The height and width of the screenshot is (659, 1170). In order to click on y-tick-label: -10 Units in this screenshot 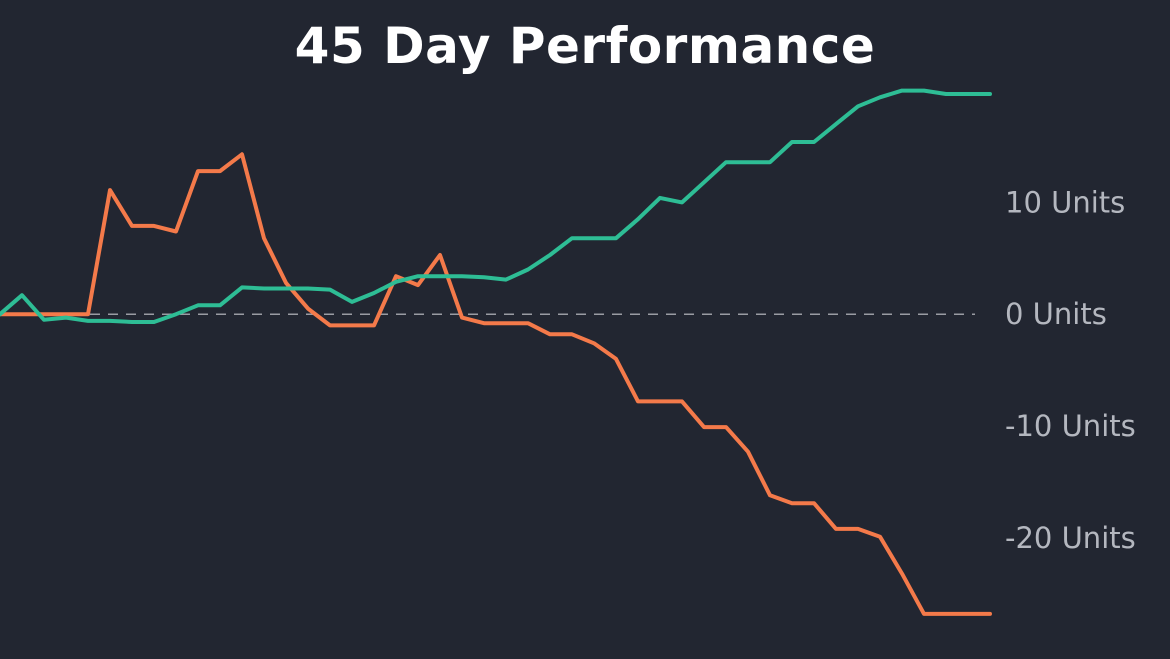, I will do `click(1070, 426)`.